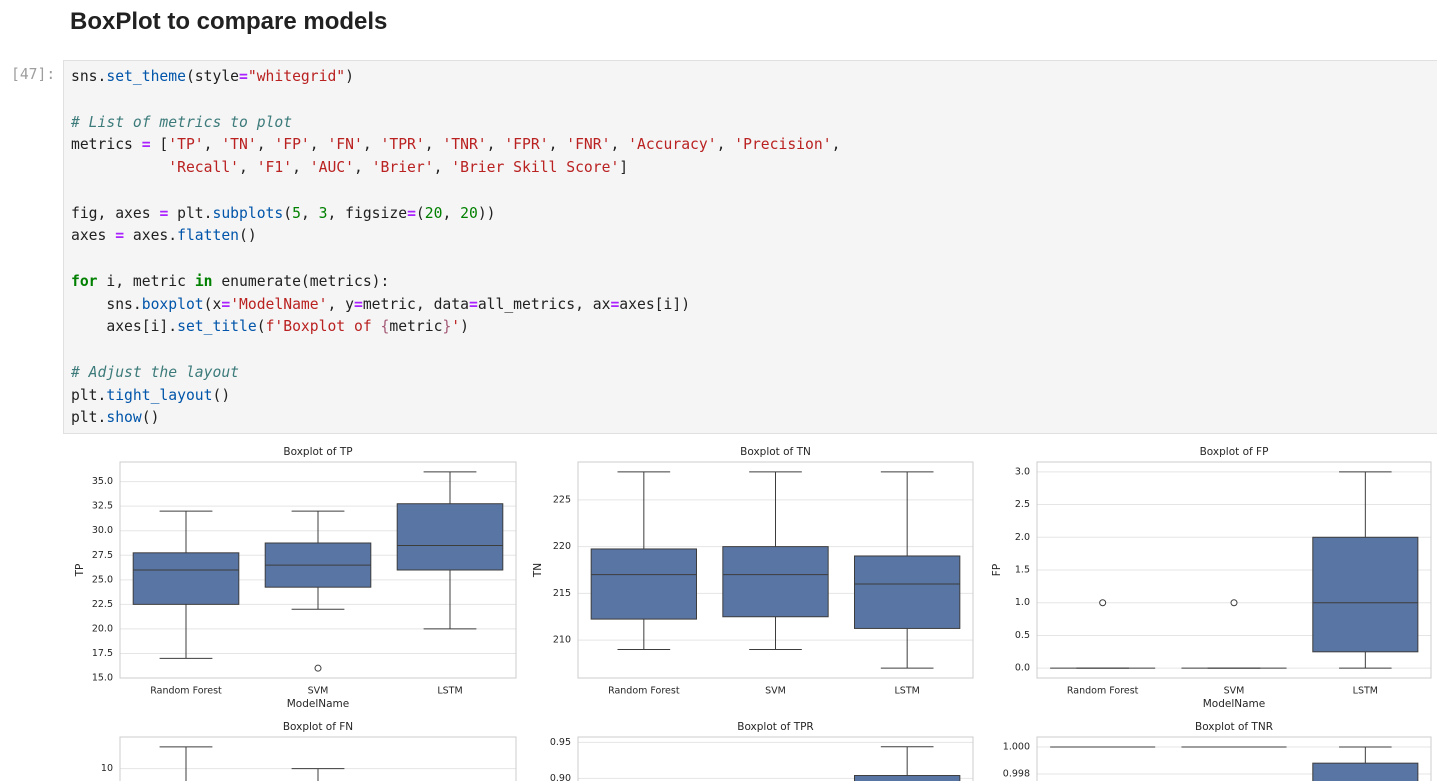  Describe the element at coordinates (115, 213) in the screenshot. I see `code-token: fig, axes` at that location.